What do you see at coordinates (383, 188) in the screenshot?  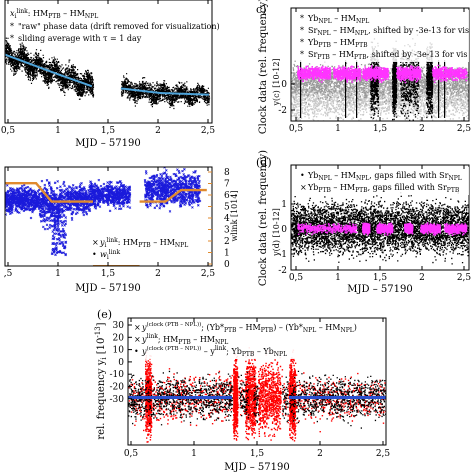 I see `d-legend-2: YbPTB – HMPTB, gaps filled with SrPTB` at bounding box center [383, 188].